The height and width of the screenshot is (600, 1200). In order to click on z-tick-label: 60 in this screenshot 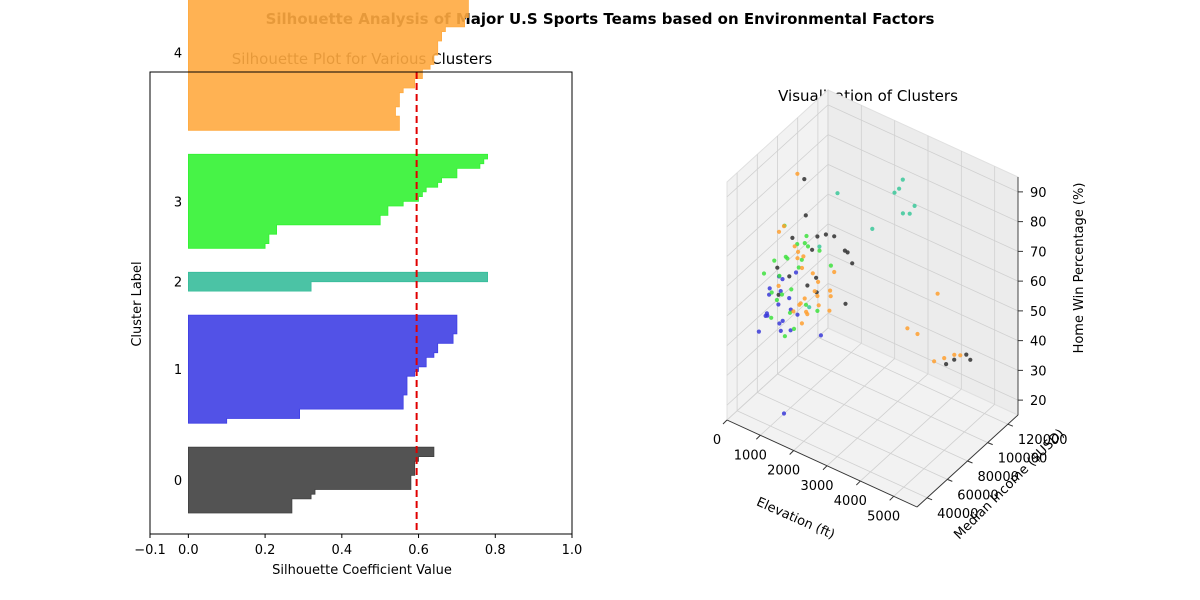, I will do `click(1038, 282)`.